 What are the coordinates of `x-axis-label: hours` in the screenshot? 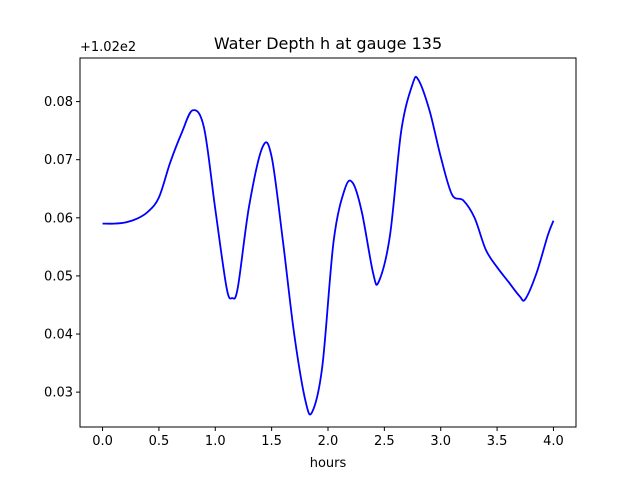 It's located at (328, 463).